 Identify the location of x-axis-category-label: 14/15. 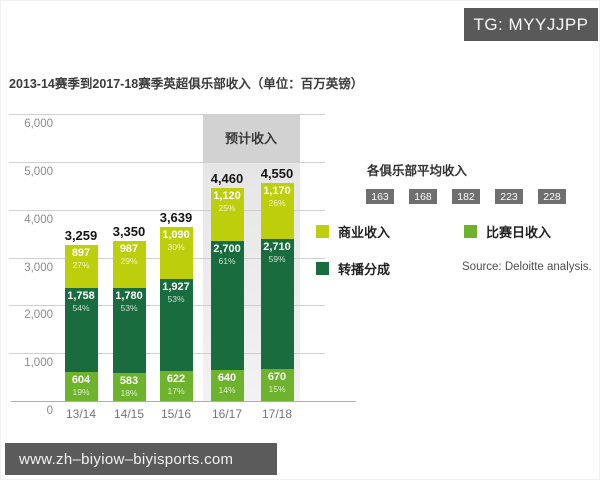
(129, 414).